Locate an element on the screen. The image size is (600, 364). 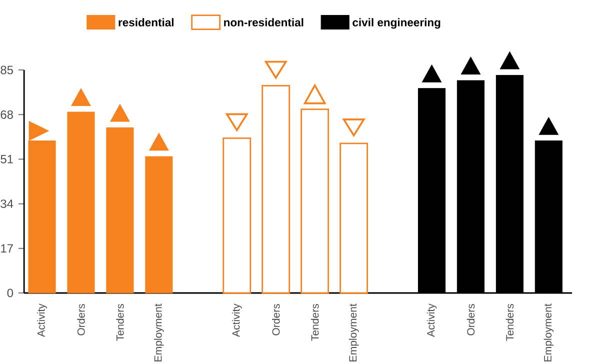
legend-label: non-residential is located at coordinates (264, 22).